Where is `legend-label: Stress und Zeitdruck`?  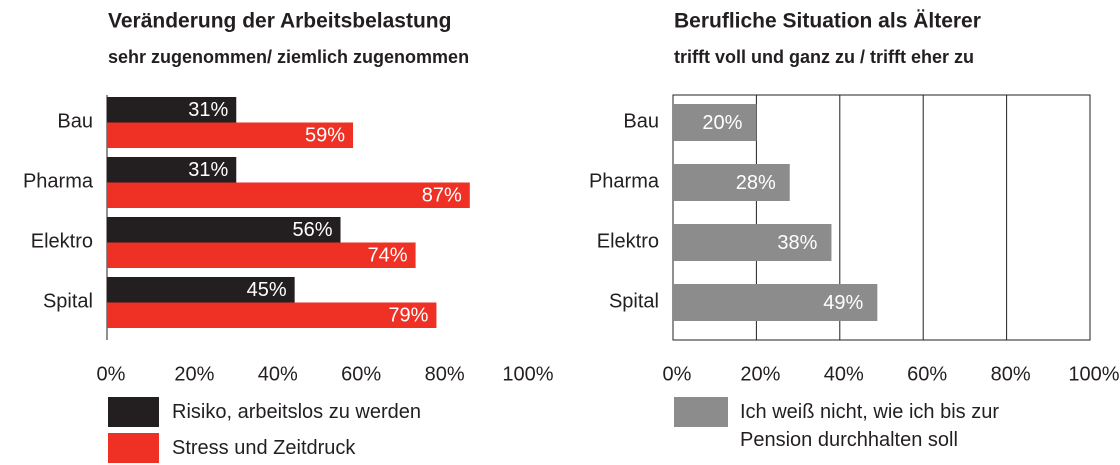
legend-label: Stress und Zeitdruck is located at coordinates (264, 448).